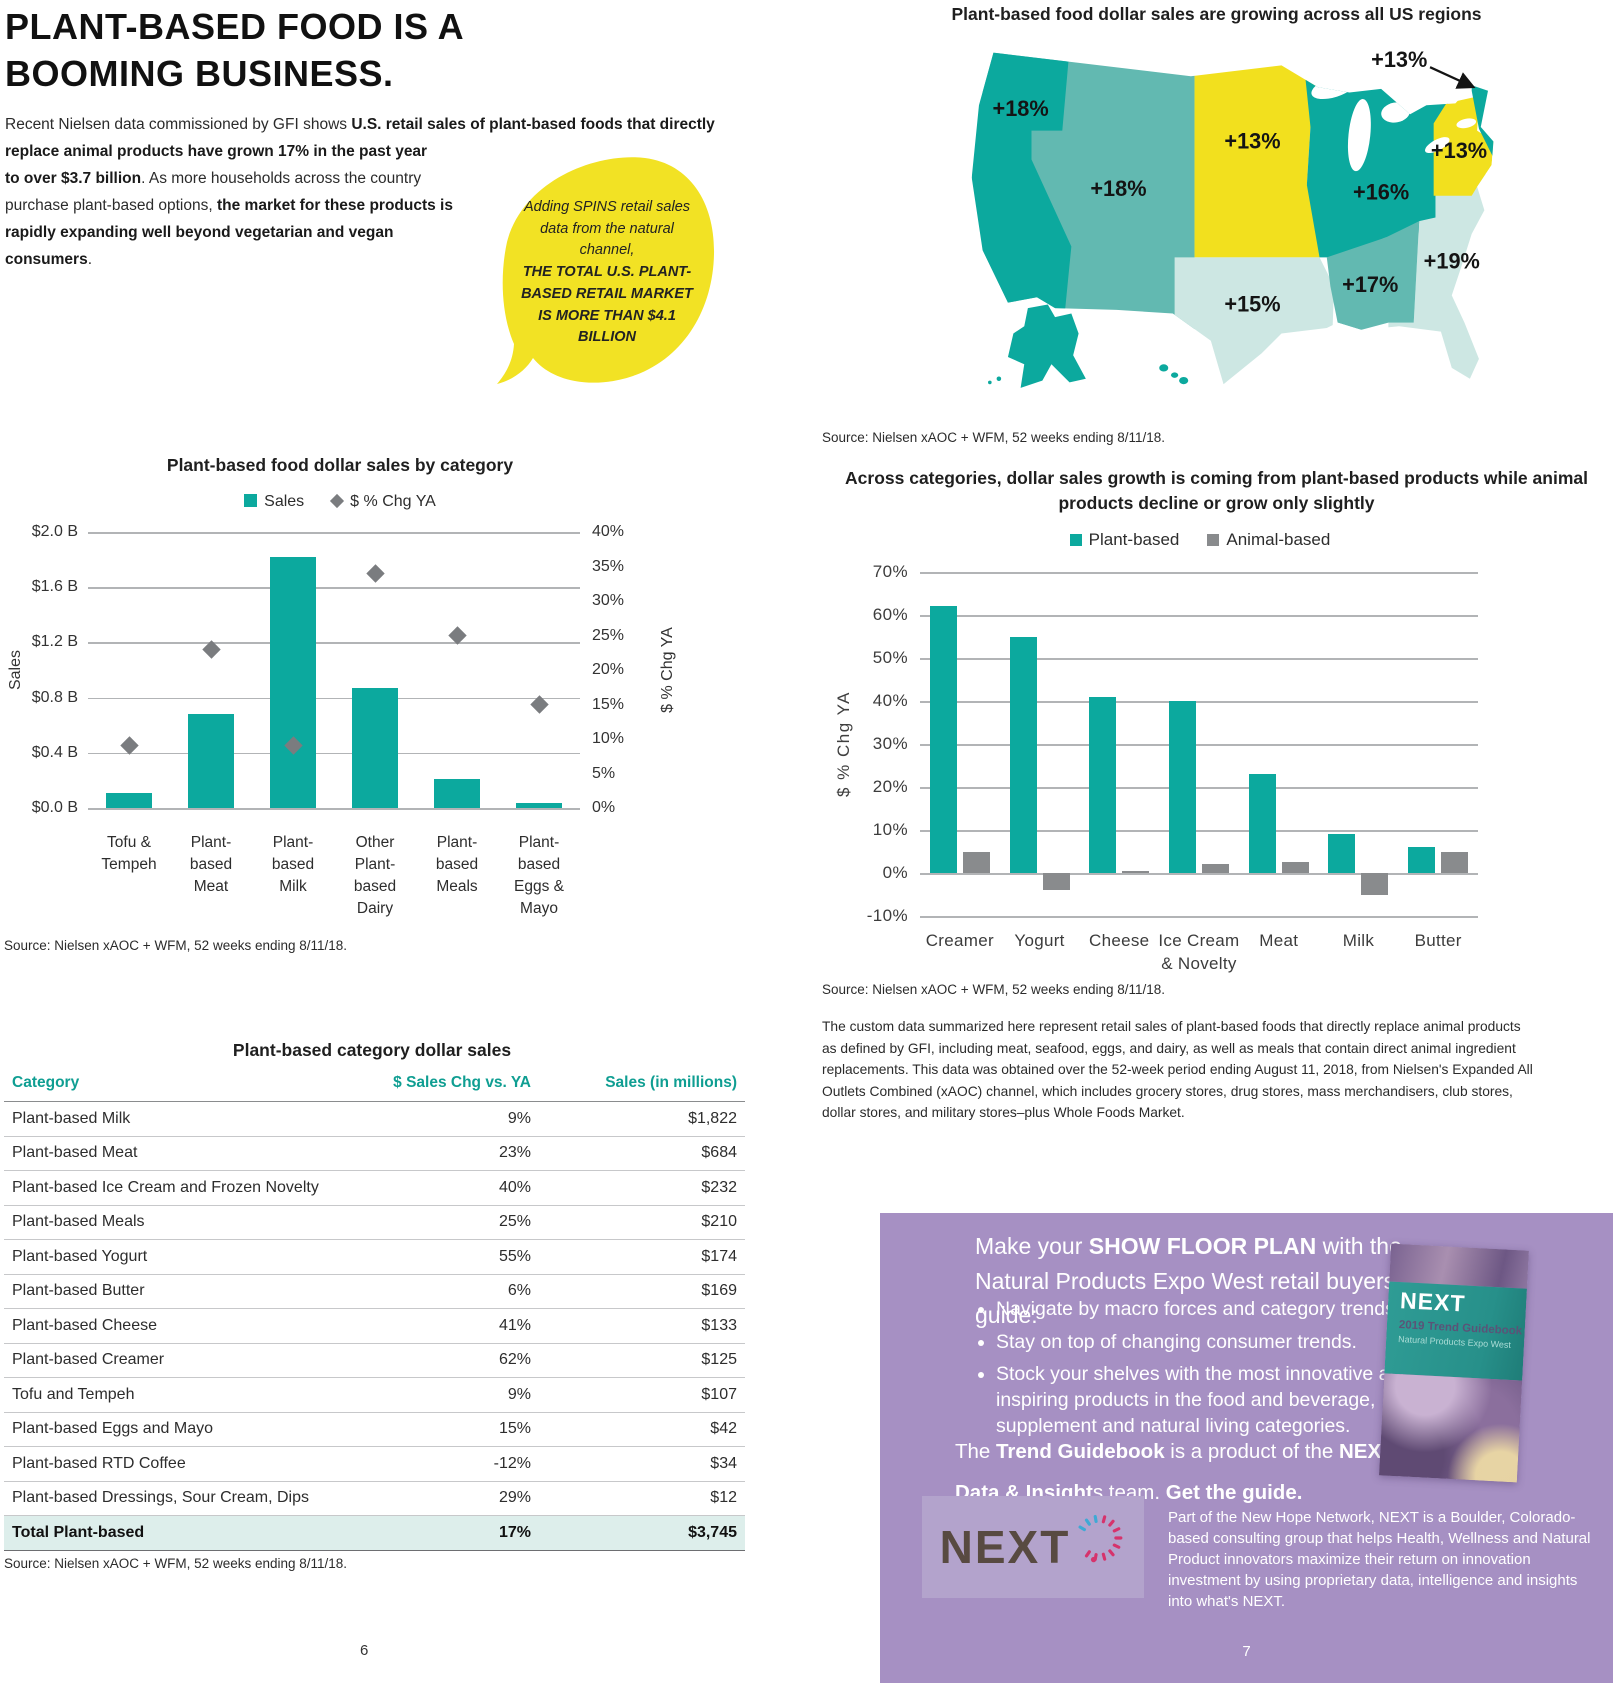 This screenshot has height=1683, width=1613. I want to click on chart1-left-axis-title: Sales, so click(15, 670).